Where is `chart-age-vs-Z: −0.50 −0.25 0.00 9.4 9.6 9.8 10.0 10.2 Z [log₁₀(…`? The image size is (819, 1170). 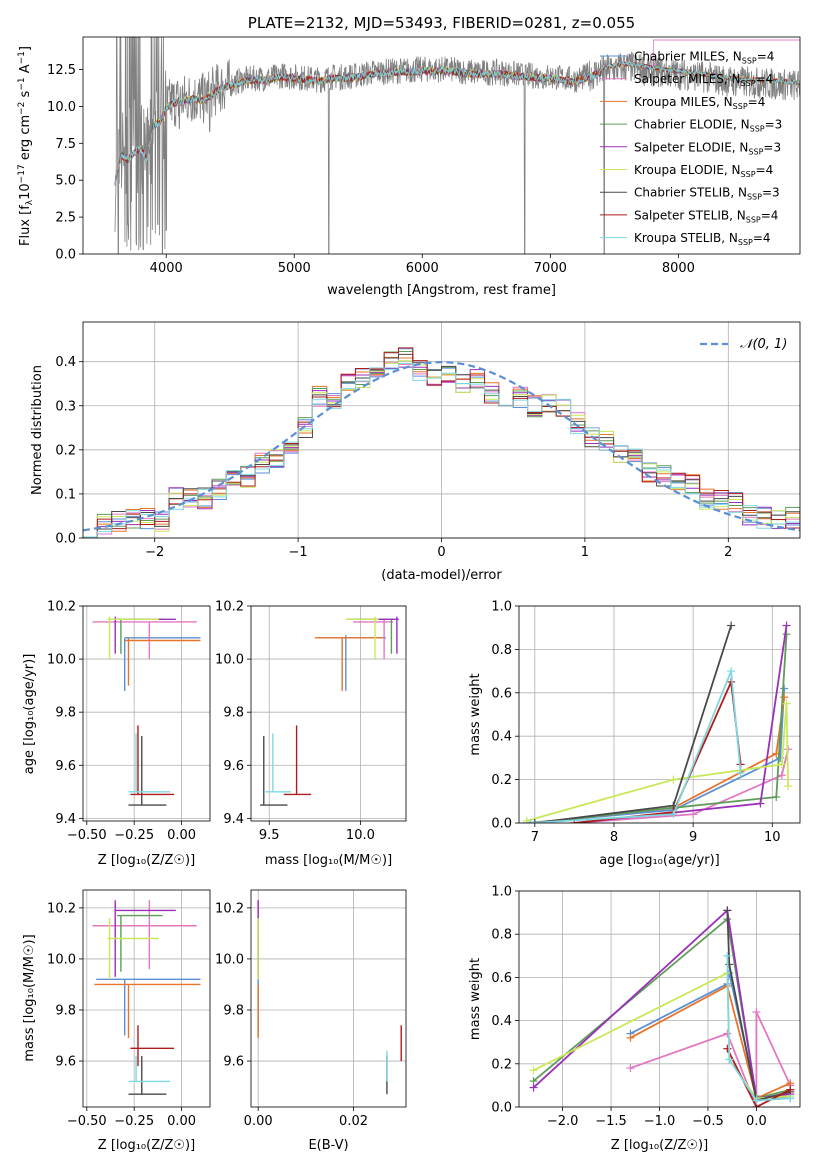 chart-age-vs-Z: −0.50 −0.25 0.00 9.4 9.6 9.8 10.0 10.2 Z [log₁₀(… is located at coordinates (116, 734).